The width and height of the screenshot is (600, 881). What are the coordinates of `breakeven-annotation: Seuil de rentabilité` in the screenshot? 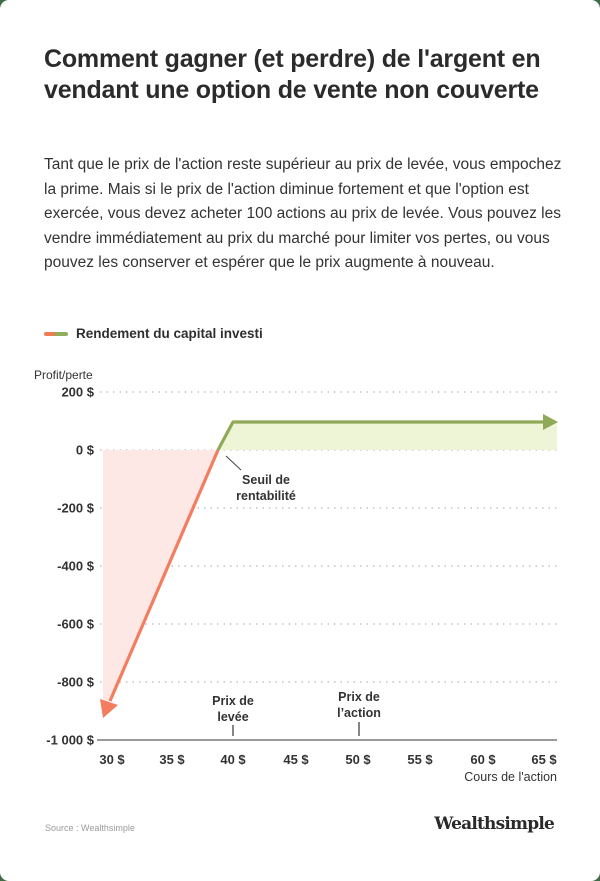 It's located at (266, 488).